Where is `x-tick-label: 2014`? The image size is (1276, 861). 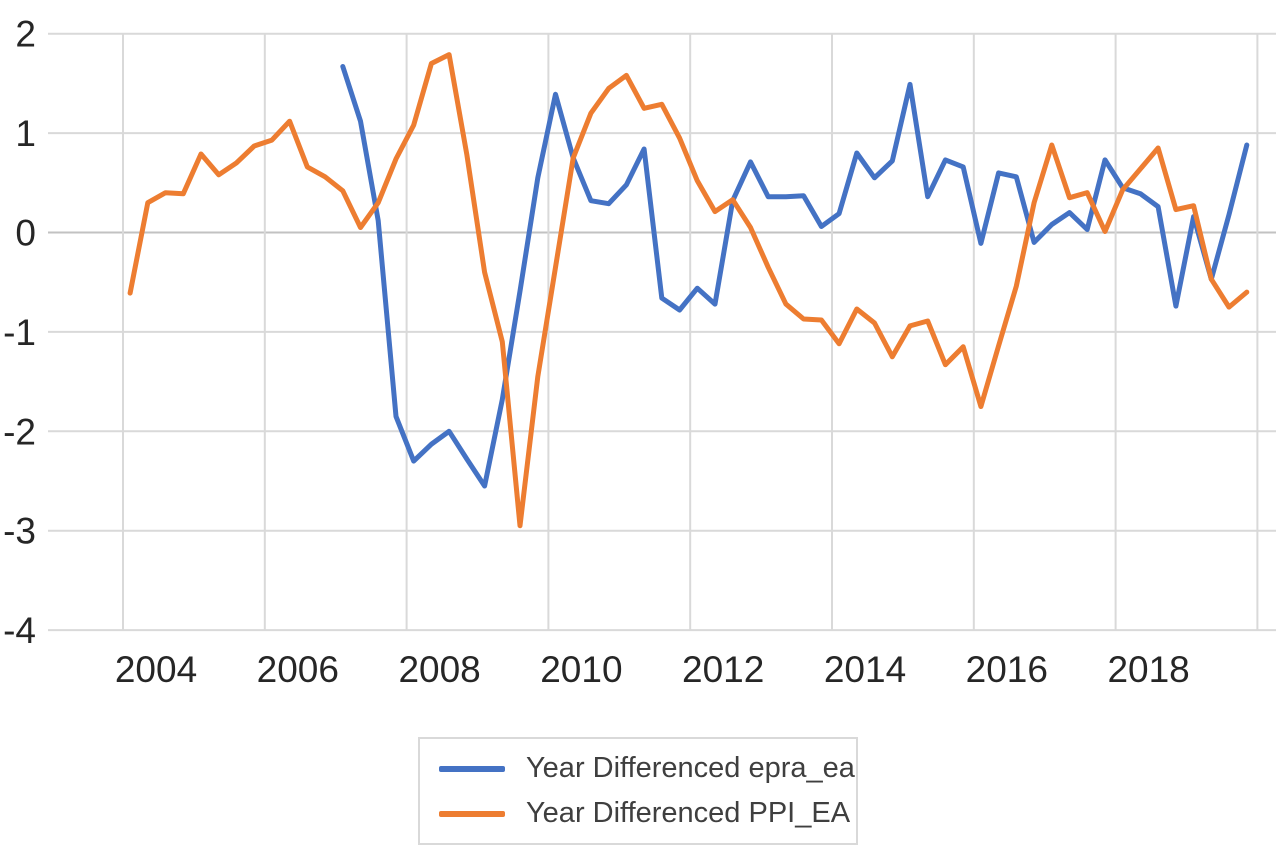
x-tick-label: 2014 is located at coordinates (865, 669).